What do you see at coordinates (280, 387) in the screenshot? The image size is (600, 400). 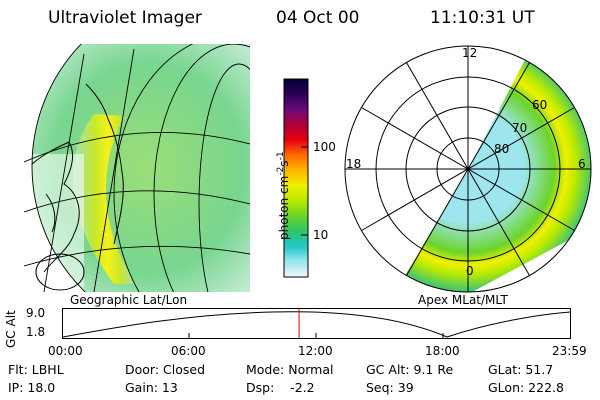 I see `status-dsp: Dsp: -2.2` at bounding box center [280, 387].